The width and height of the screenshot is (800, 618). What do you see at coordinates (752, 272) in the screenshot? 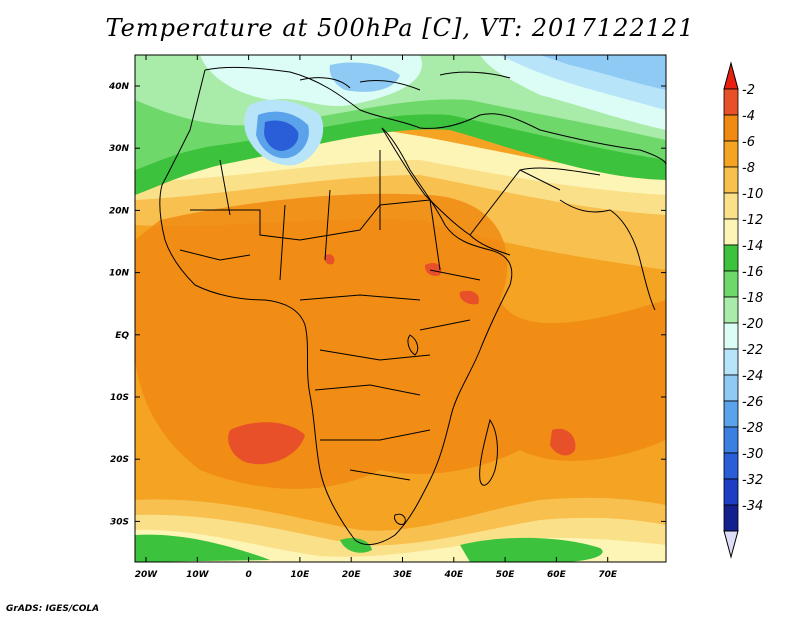
I see `colorbar-label: -16` at bounding box center [752, 272].